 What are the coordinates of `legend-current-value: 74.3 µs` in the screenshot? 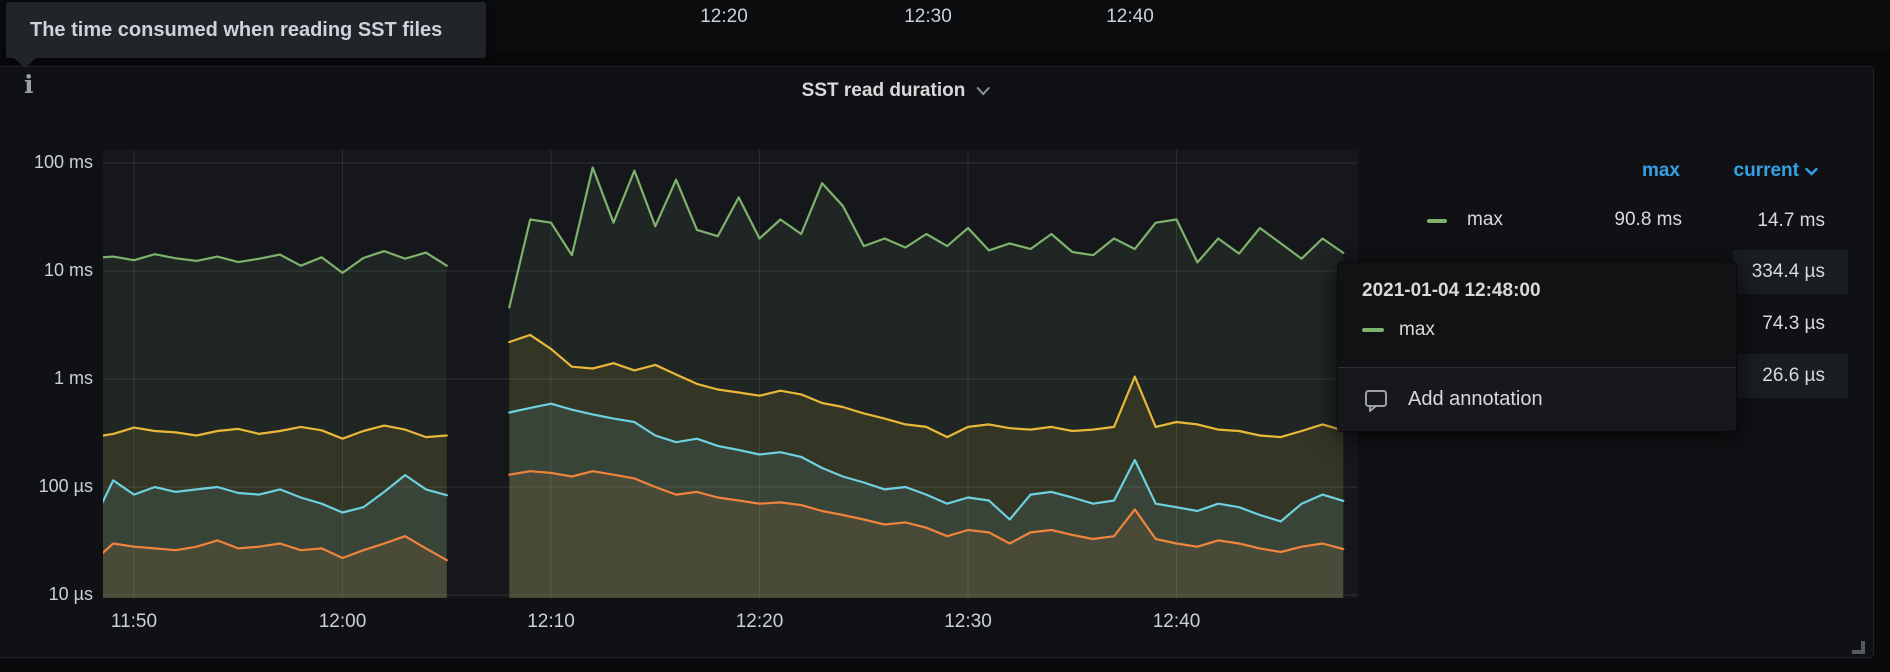 It's located at (1793, 323).